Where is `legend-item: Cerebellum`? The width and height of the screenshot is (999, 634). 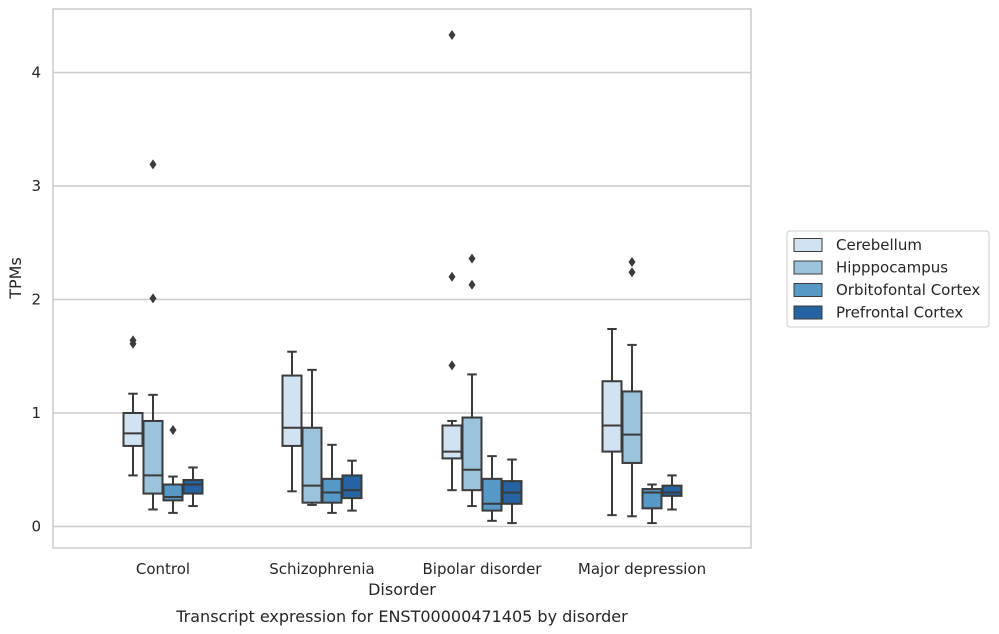
legend-item: Cerebellum is located at coordinates (857, 245).